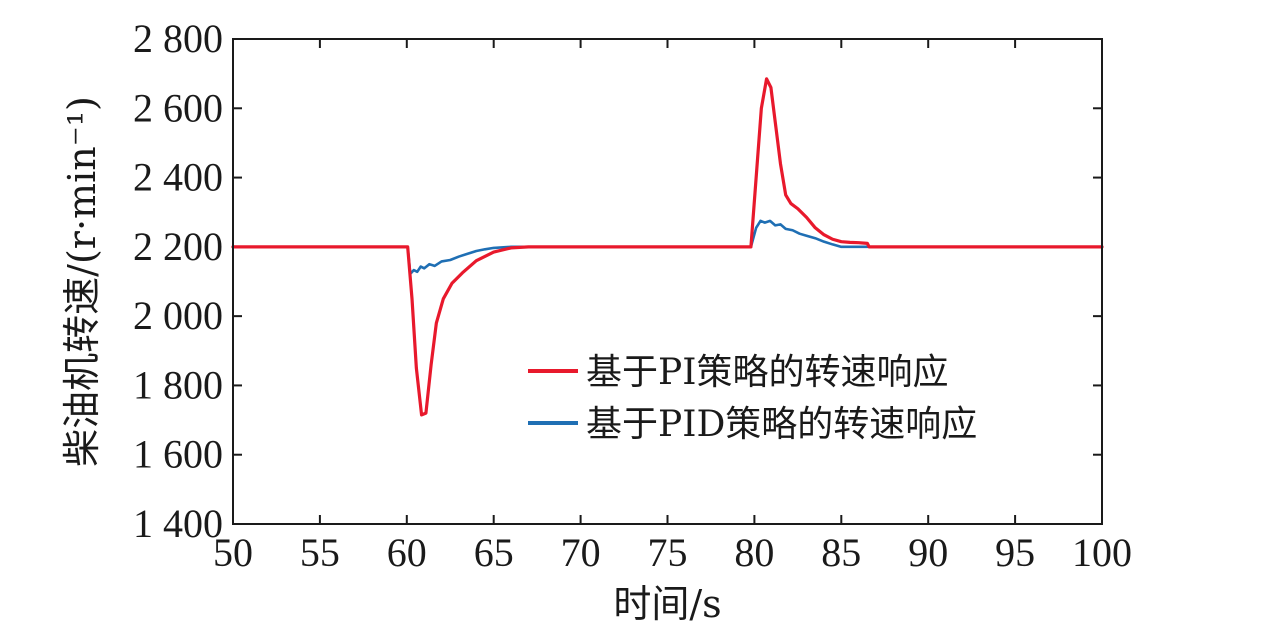 The image size is (1276, 628). What do you see at coordinates (781, 424) in the screenshot?
I see `legend-label-pid: 基于PID策略的转速响应` at bounding box center [781, 424].